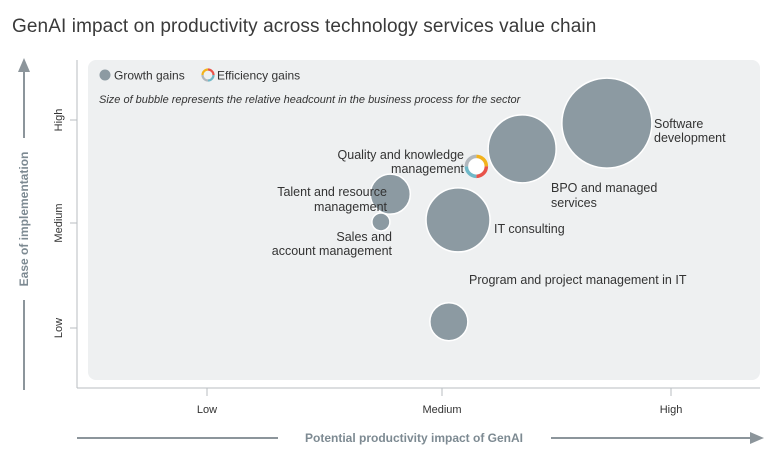 The image size is (781, 456). Describe the element at coordinates (59, 328) in the screenshot. I see `y-tick-label: Low` at that location.